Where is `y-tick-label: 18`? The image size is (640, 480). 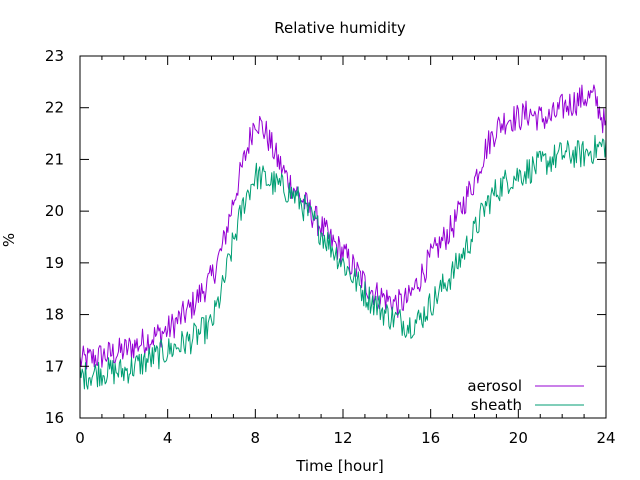 y-tick-label: 18 is located at coordinates (54, 315).